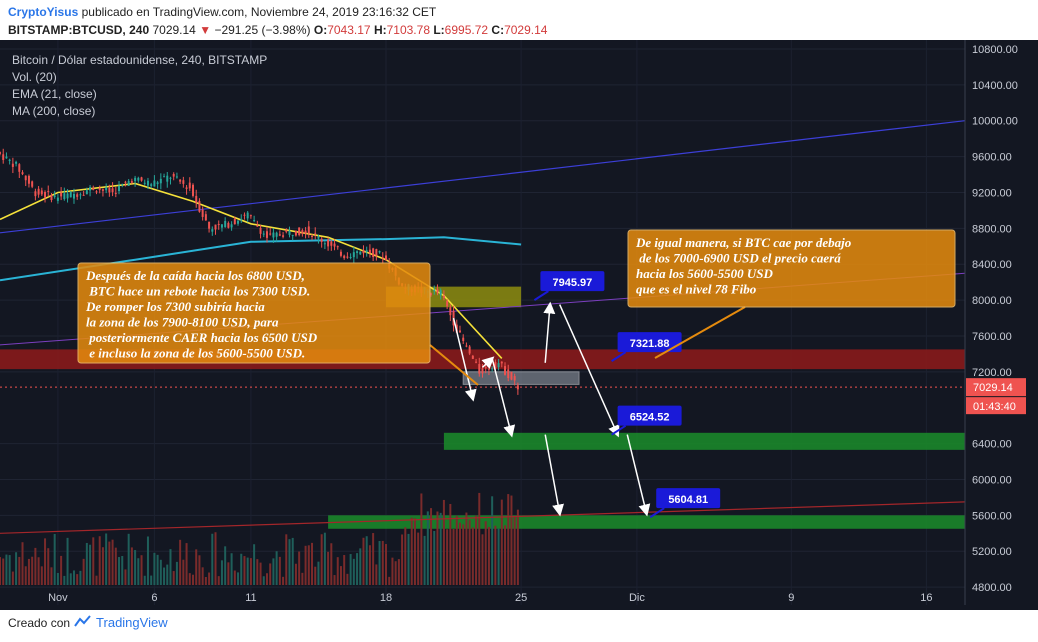 This screenshot has width=1038, height=642. Describe the element at coordinates (259, 538) in the screenshot. I see `volume-bars` at that location.